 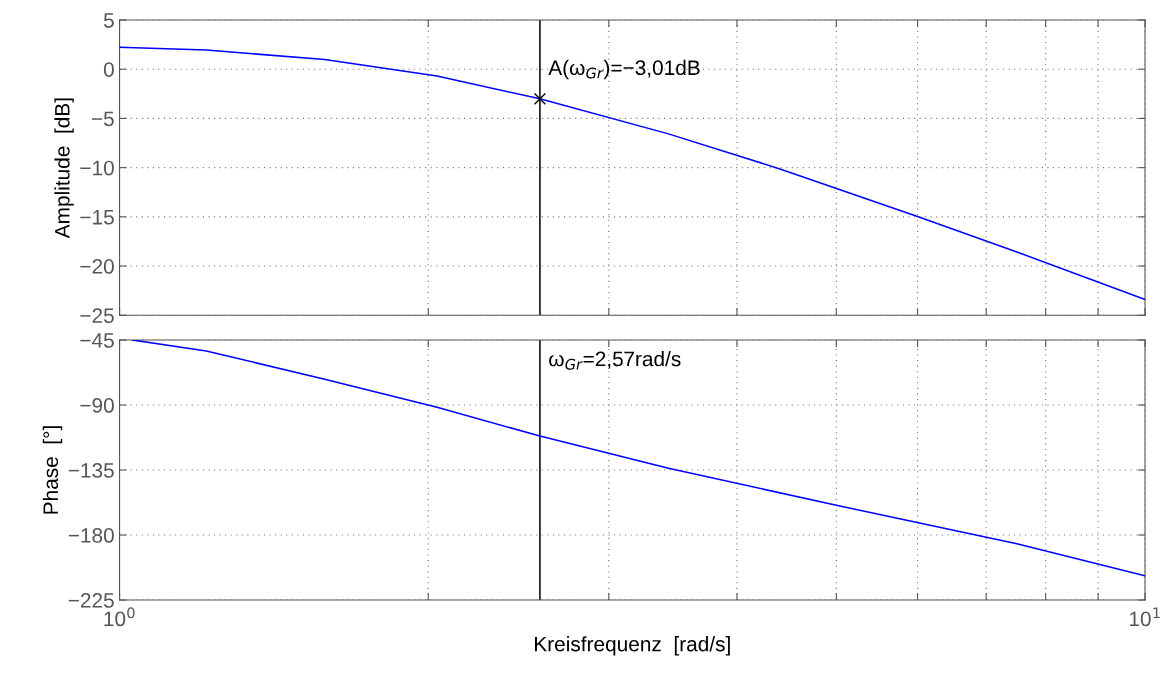 I want to click on y-tick-label: −25, so click(x=97, y=316).